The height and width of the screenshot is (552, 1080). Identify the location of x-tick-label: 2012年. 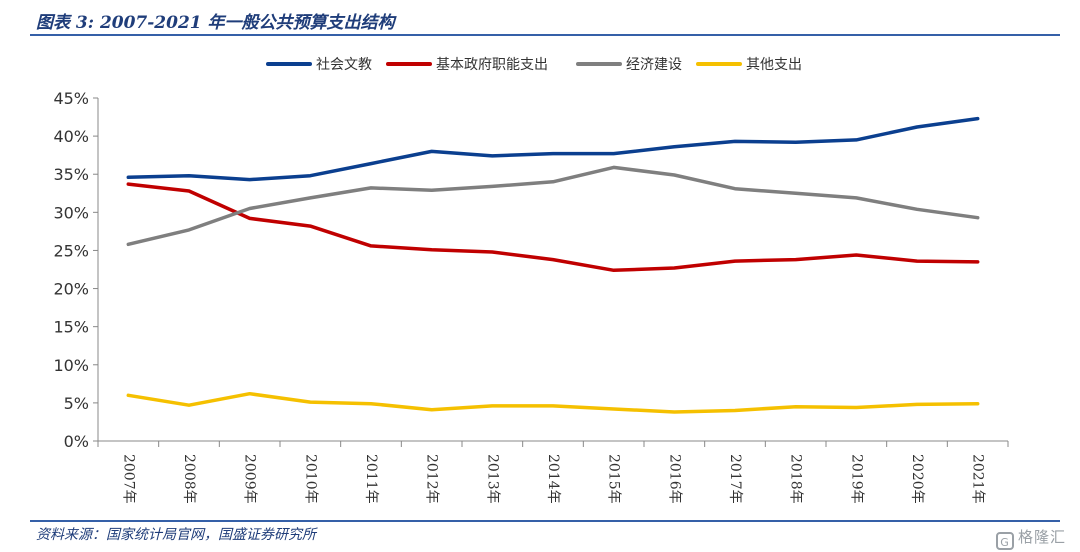
(432, 479).